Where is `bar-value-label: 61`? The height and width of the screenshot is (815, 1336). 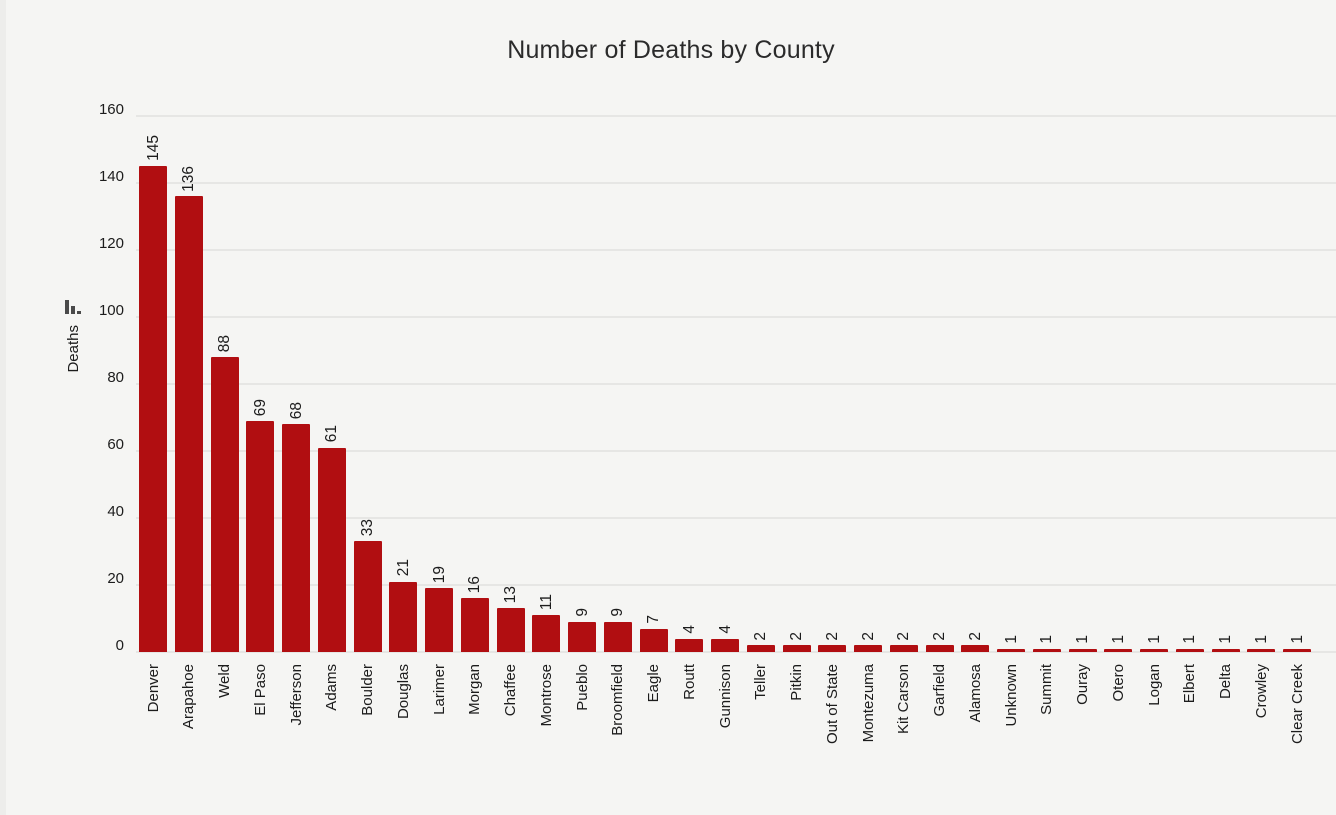 bar-value-label: 61 is located at coordinates (332, 434).